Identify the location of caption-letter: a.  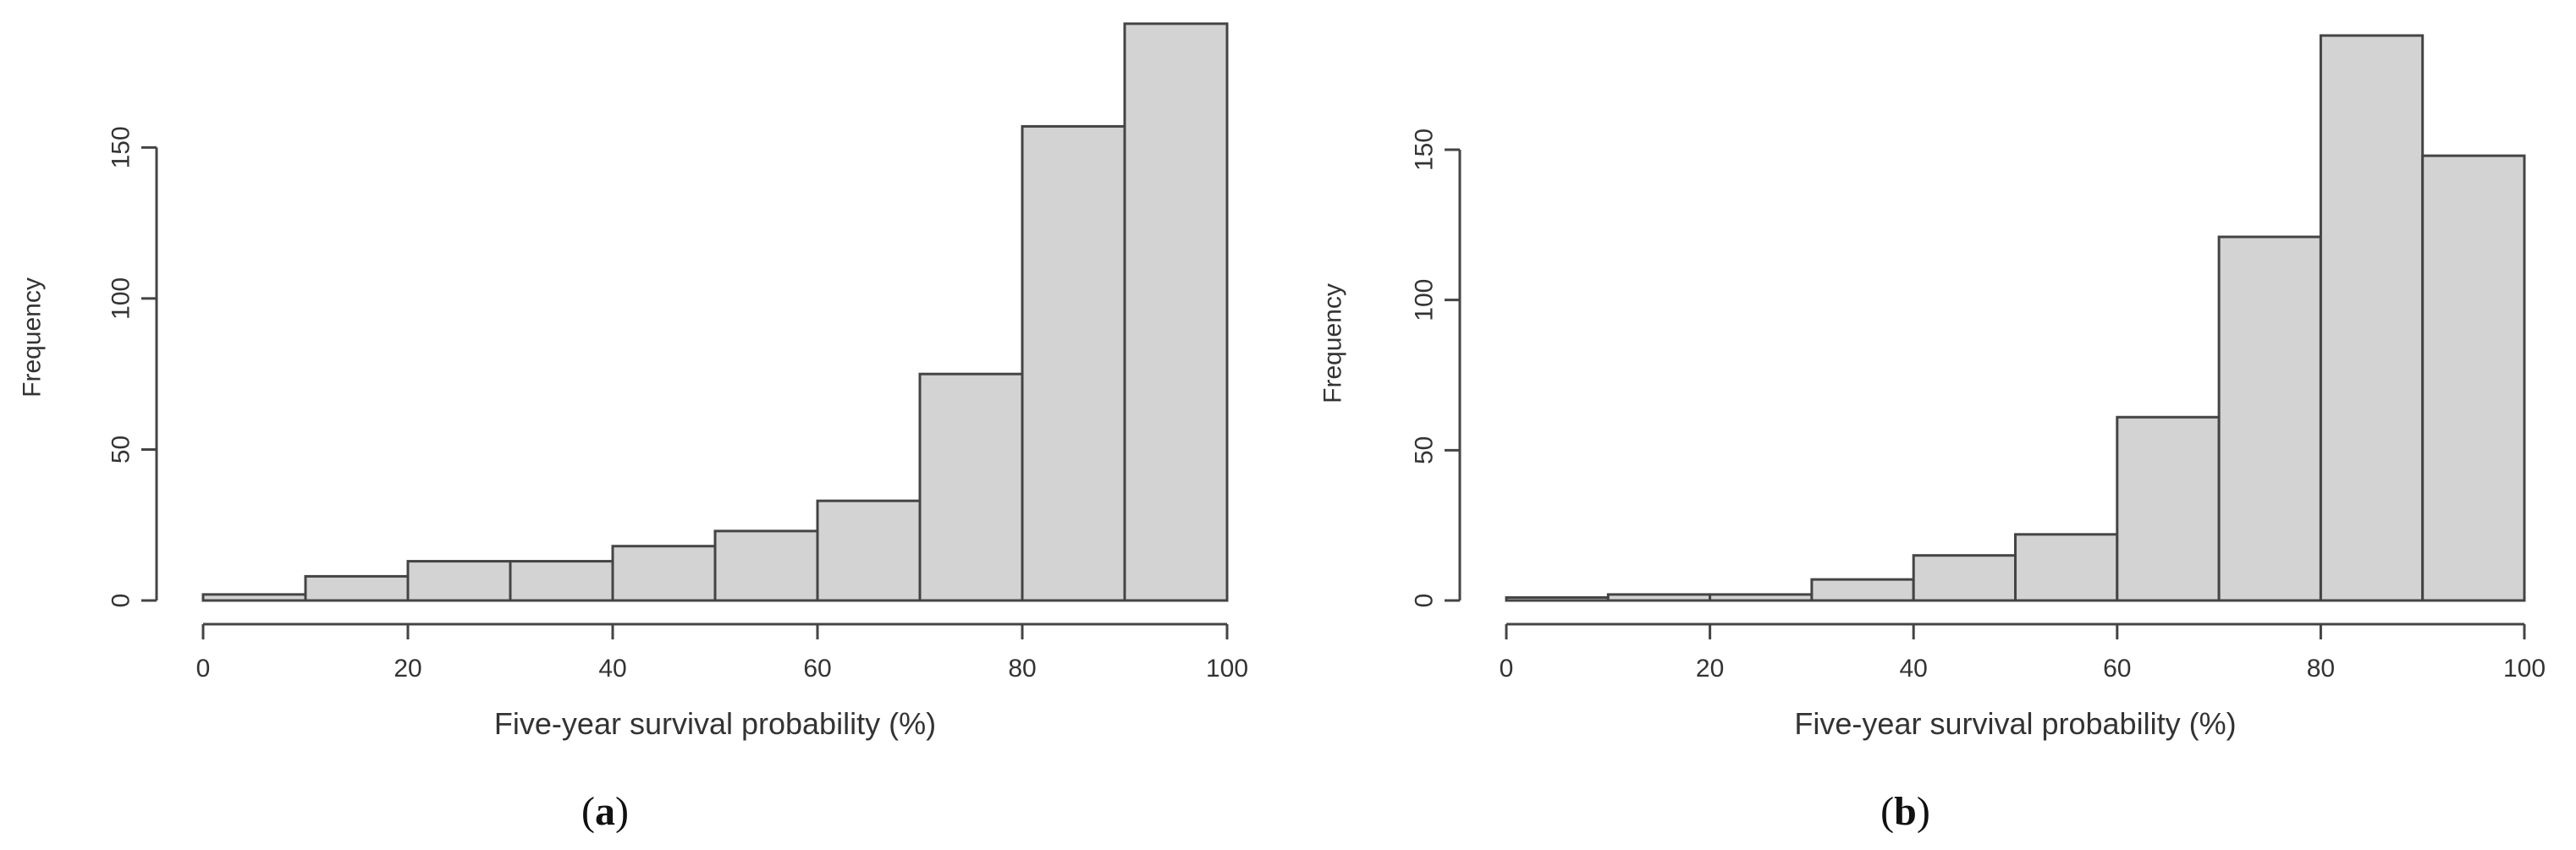
(605, 811).